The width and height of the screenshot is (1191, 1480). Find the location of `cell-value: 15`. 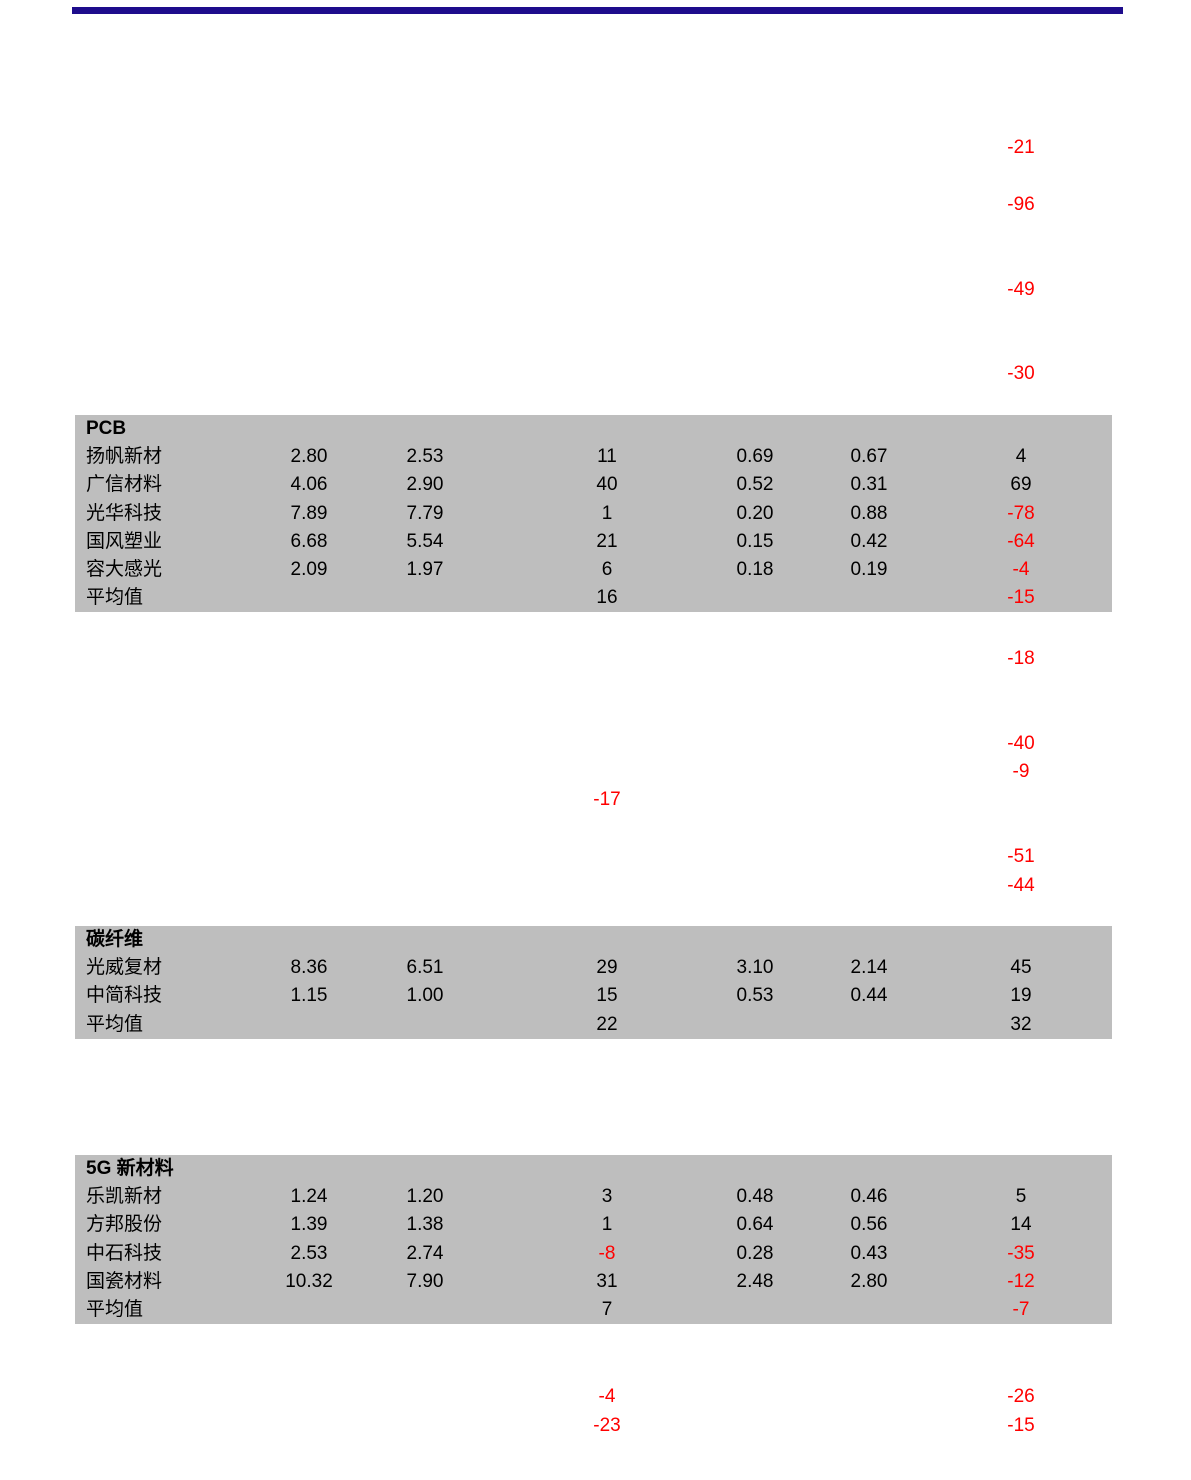

cell-value: 15 is located at coordinates (607, 996).